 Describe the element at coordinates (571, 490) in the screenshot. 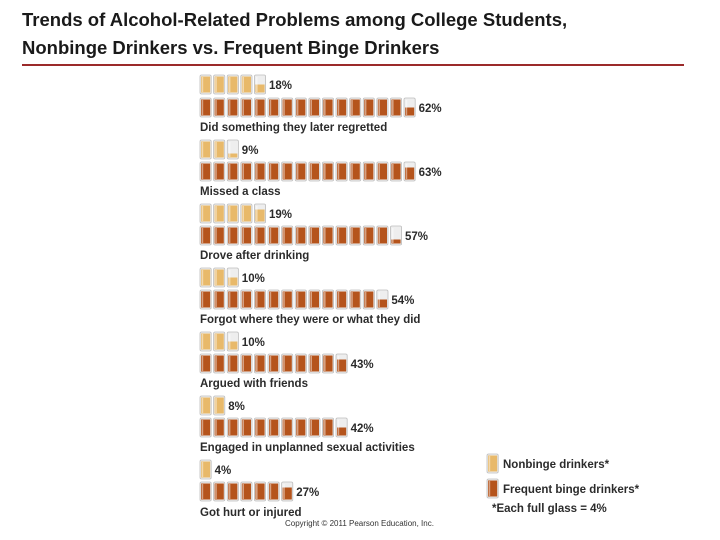

I see `legend-label: Frequent binge drinkers*` at that location.